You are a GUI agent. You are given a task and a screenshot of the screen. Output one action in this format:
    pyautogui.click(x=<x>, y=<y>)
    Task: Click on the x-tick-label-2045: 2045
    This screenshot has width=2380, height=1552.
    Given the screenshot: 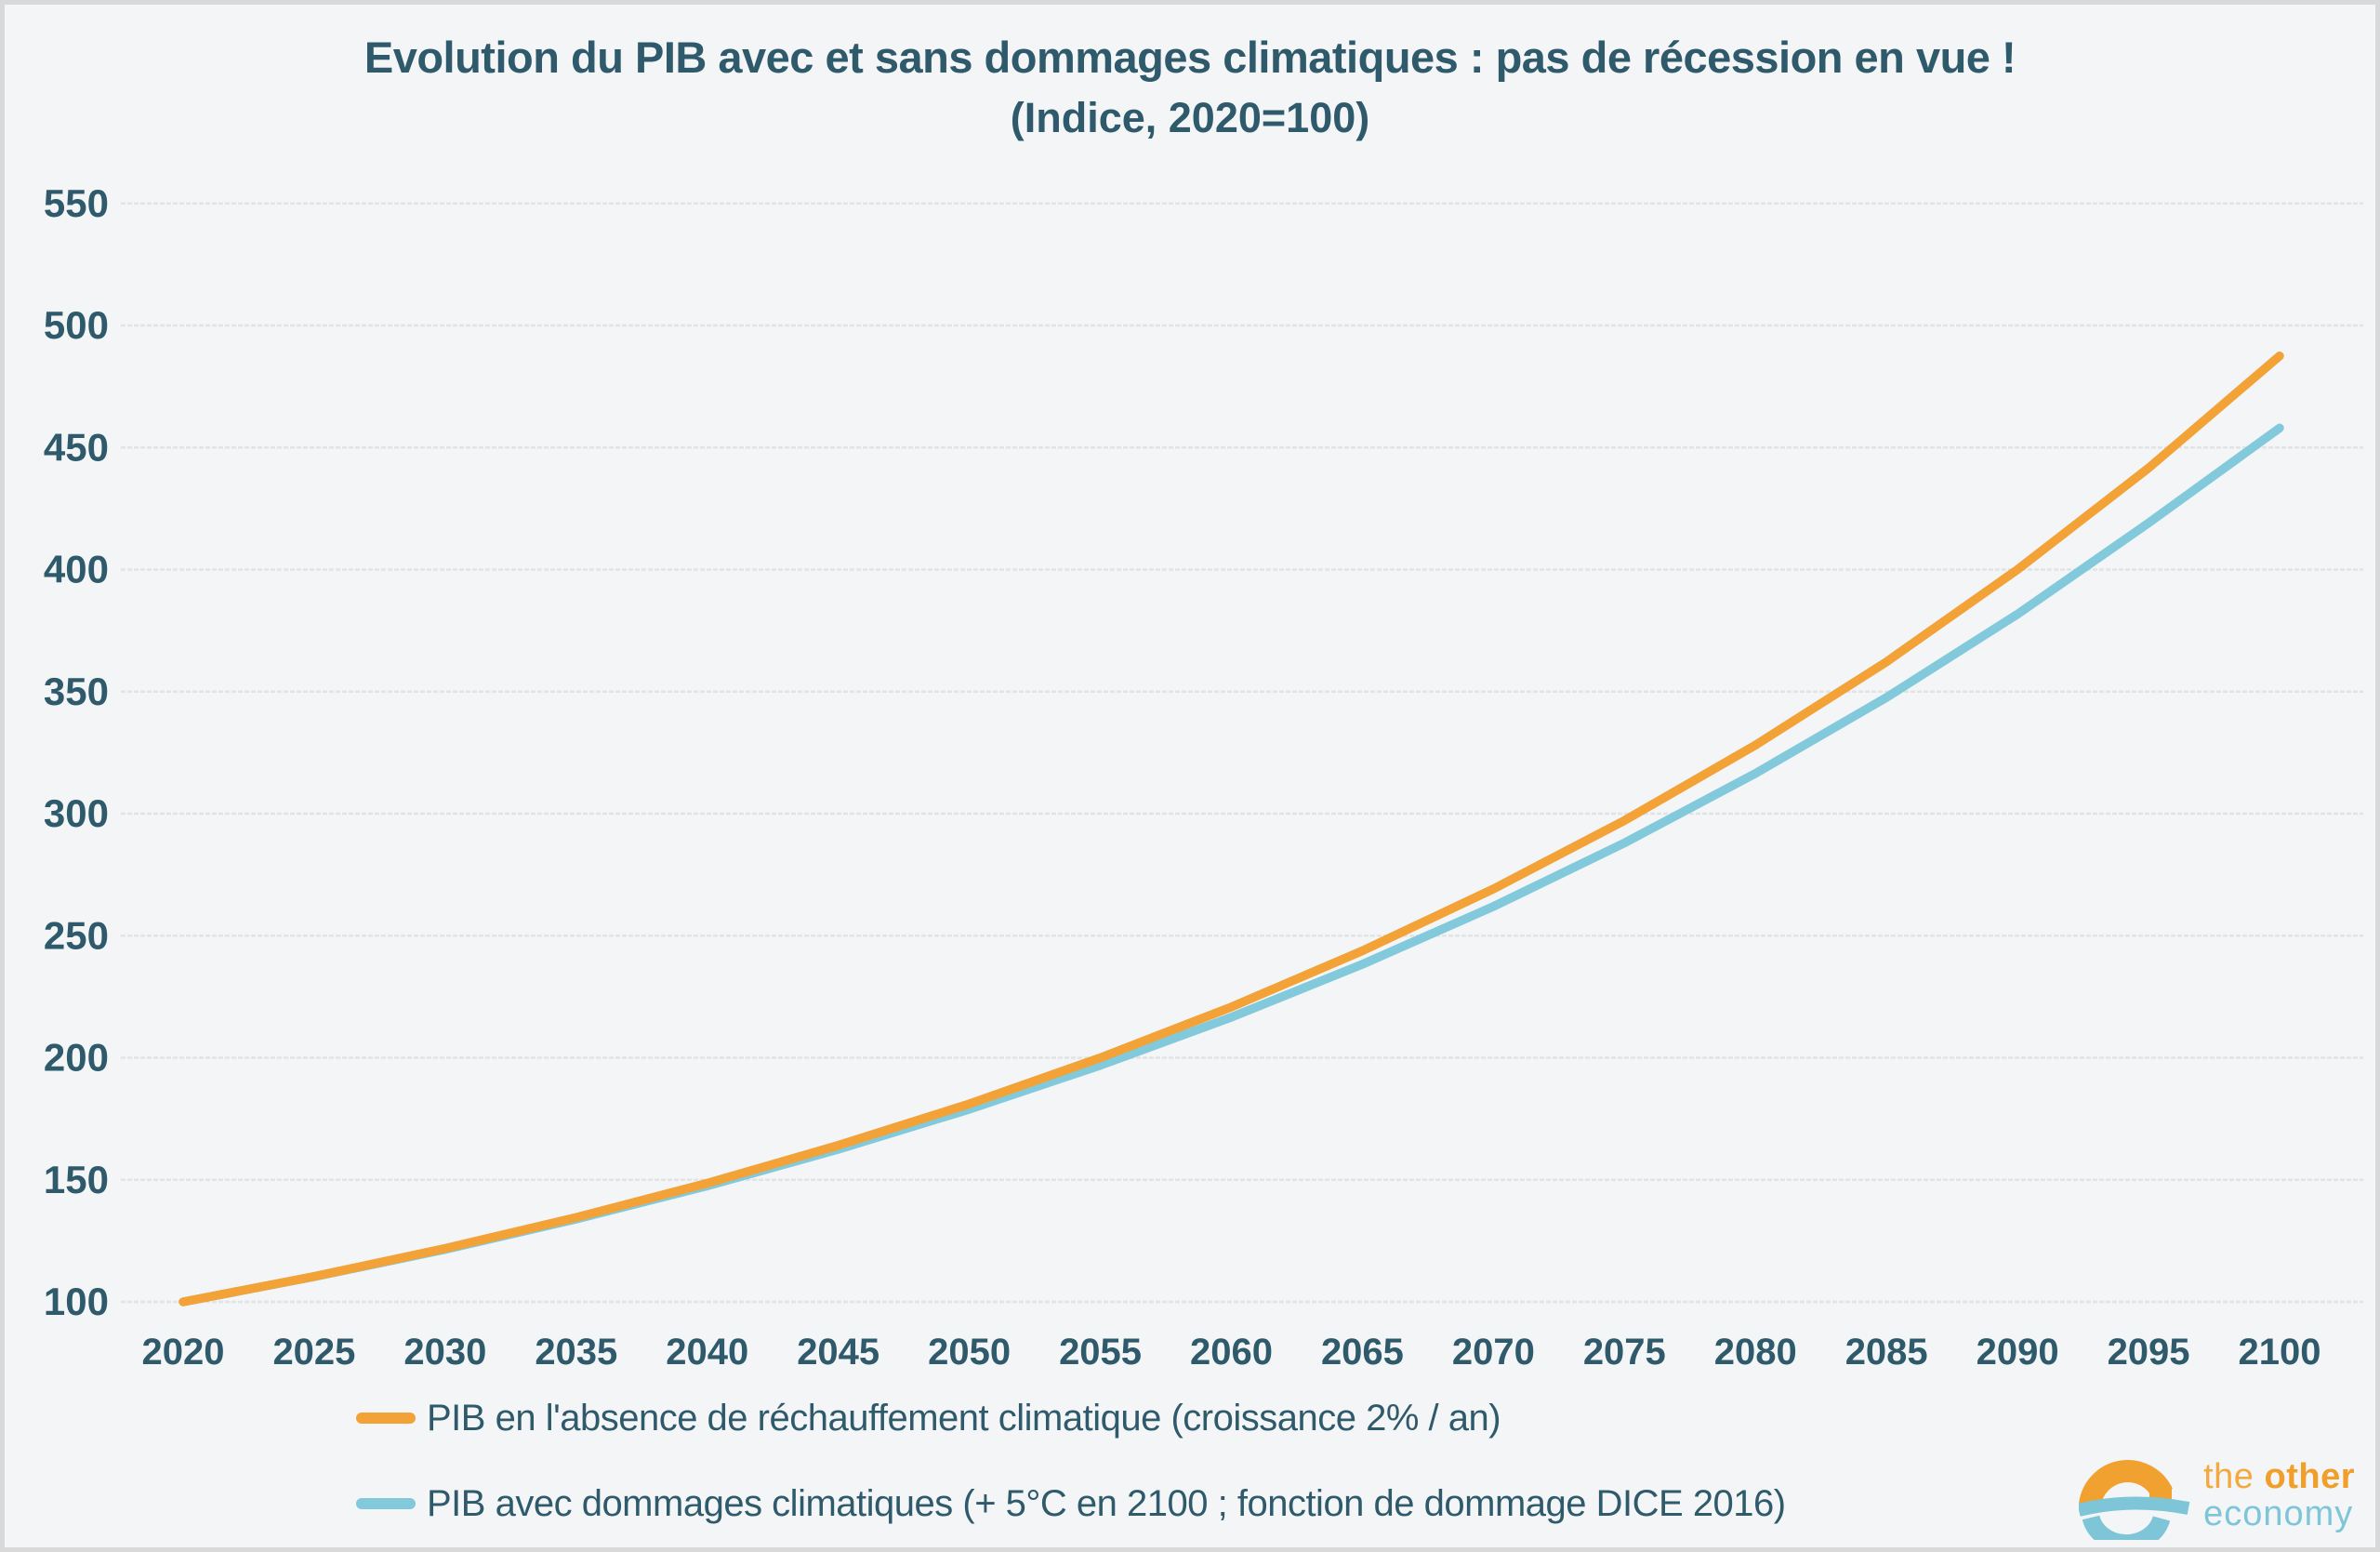 What is the action you would take?
    pyautogui.click(x=838, y=1352)
    